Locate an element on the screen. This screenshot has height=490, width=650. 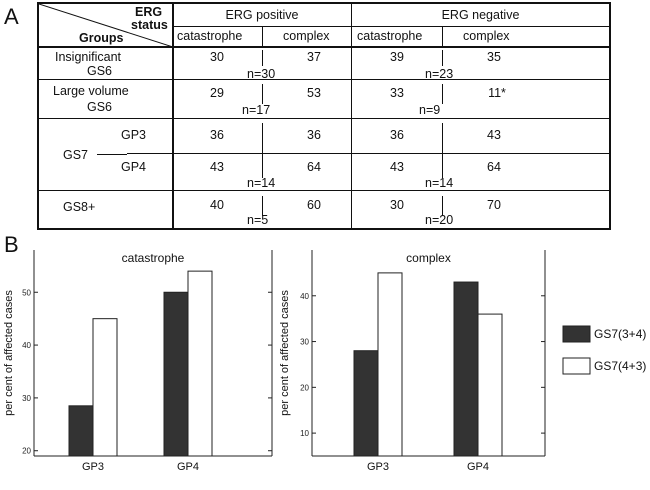
chart-title: catastrophe is located at coordinates (153, 258).